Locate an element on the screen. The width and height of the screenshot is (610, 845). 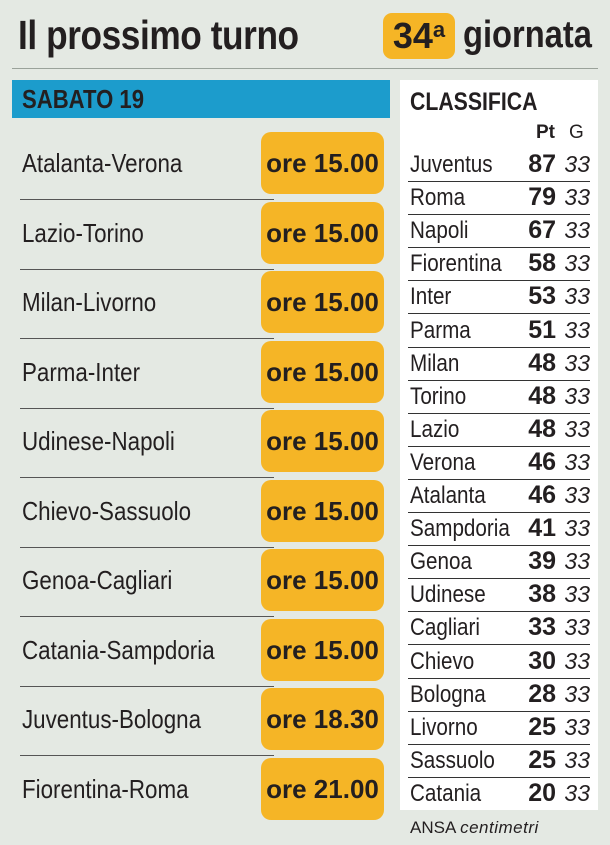
match-teams: Genoa-Cagliari is located at coordinates (97, 580).